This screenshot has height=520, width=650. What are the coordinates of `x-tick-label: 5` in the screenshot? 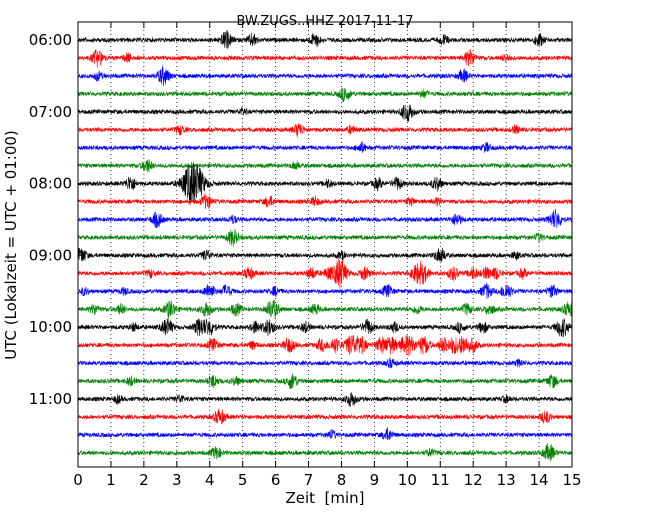 It's located at (243, 480).